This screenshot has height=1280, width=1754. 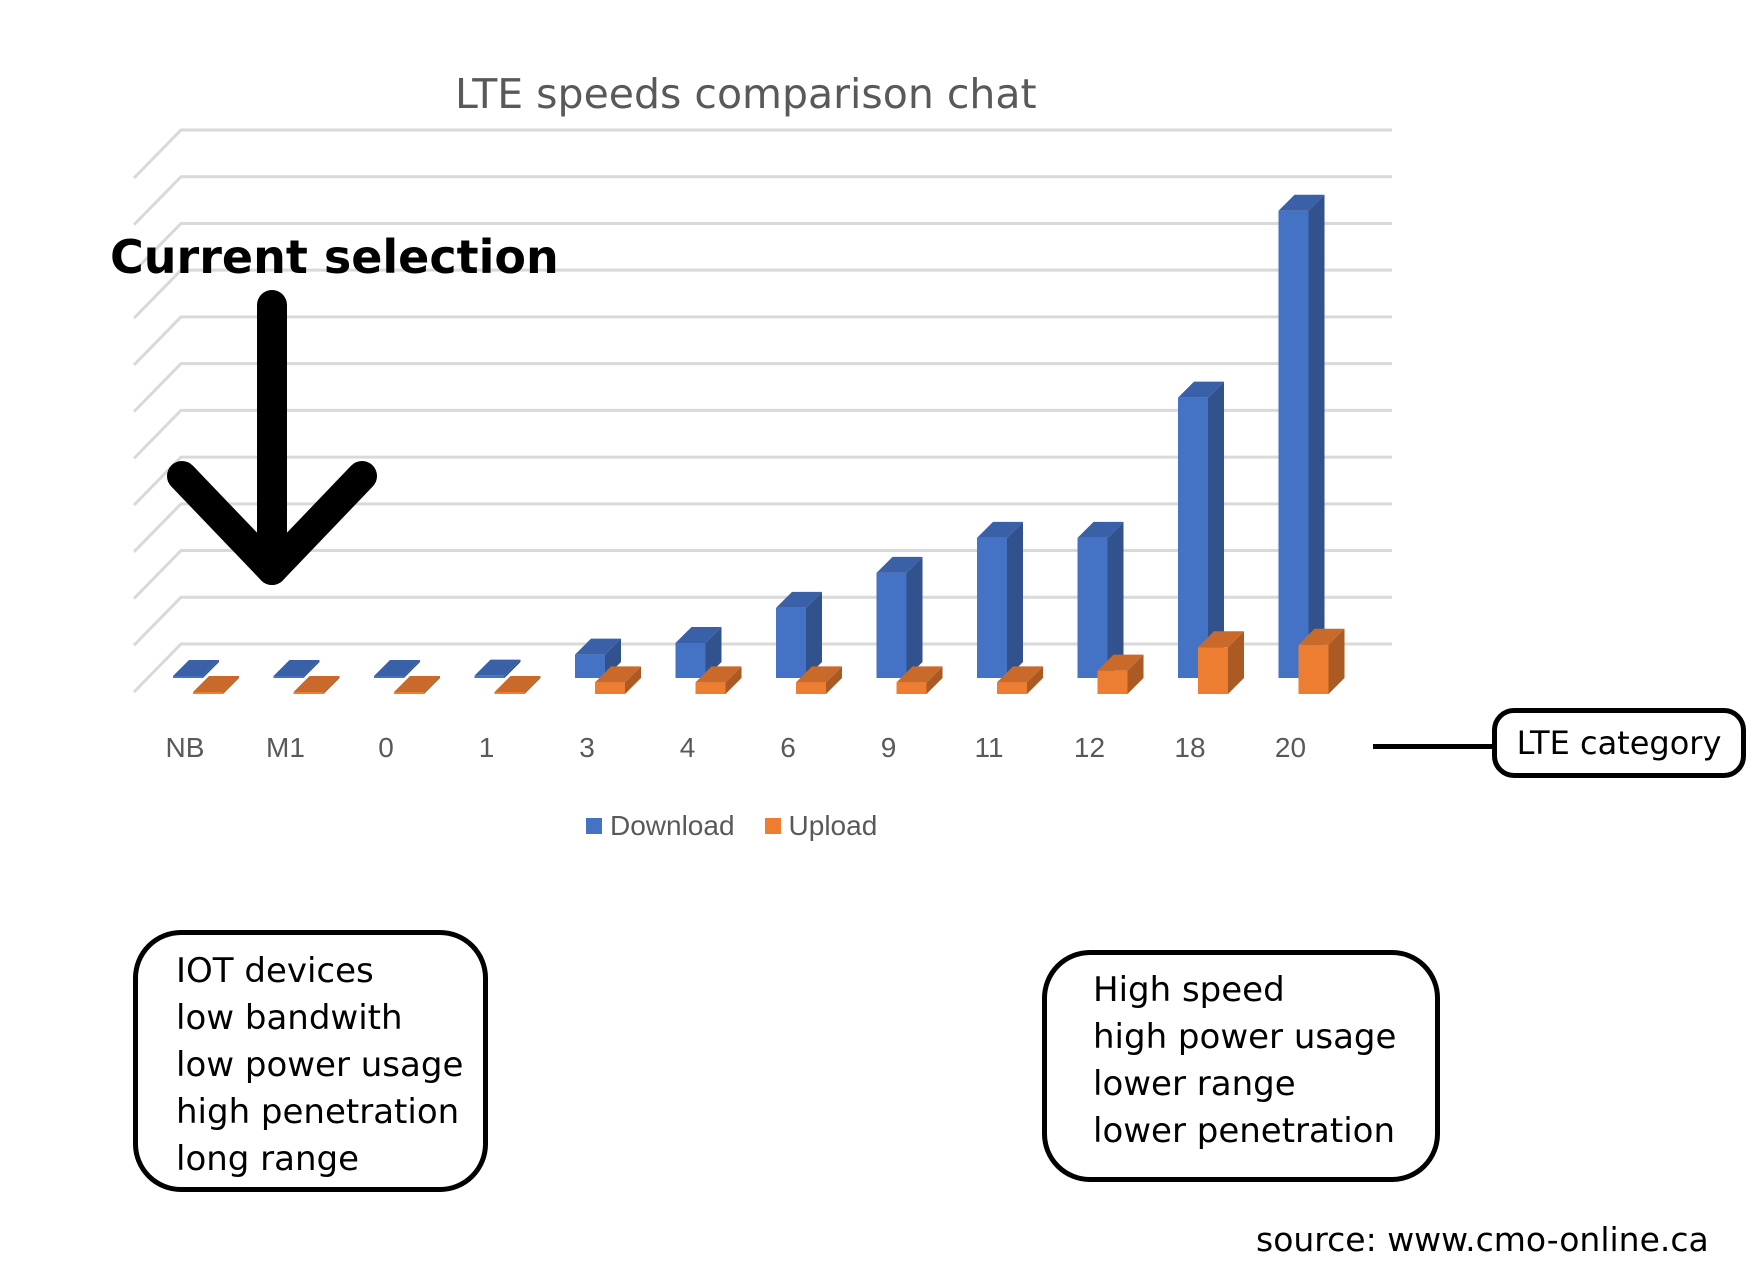 I want to click on category-label: 4, so click(x=688, y=747).